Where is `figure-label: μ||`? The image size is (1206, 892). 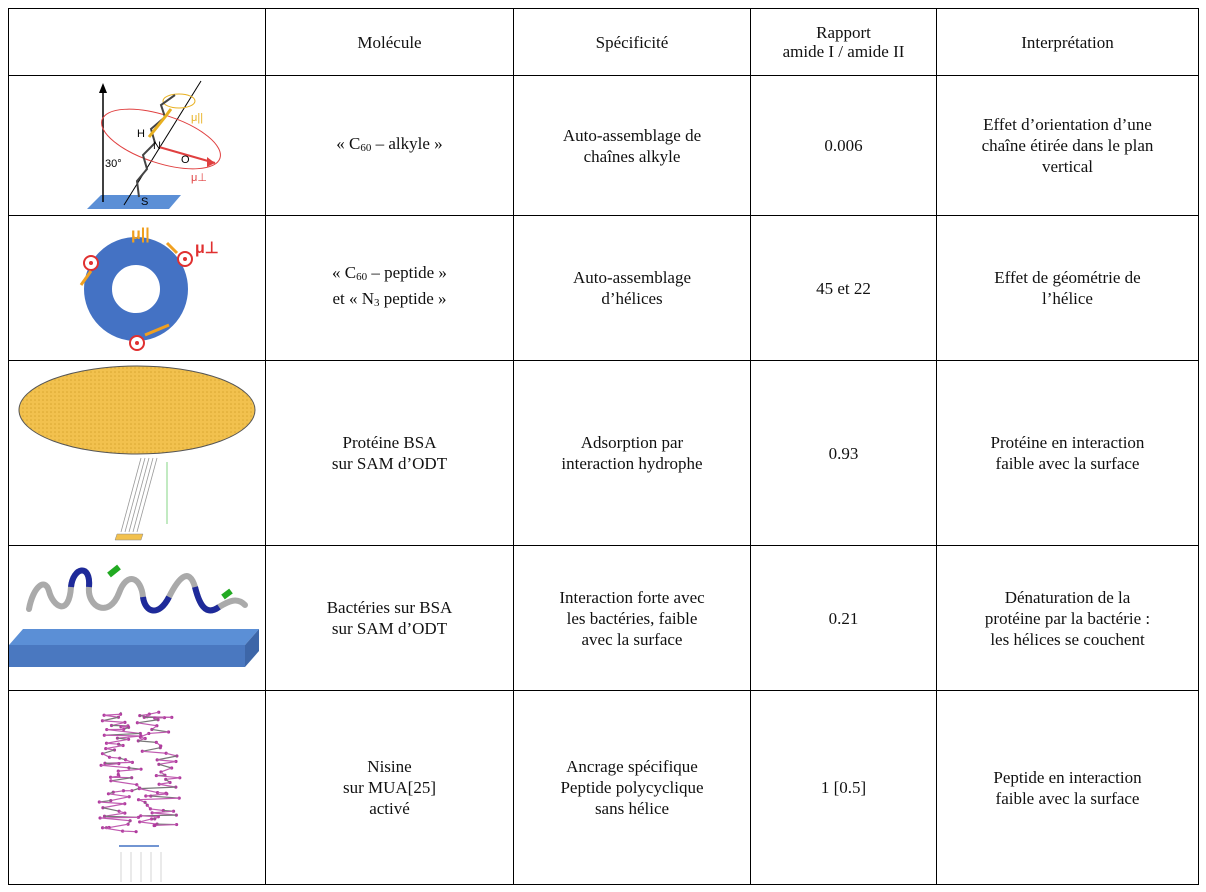
figure-label: μ|| is located at coordinates (140, 234).